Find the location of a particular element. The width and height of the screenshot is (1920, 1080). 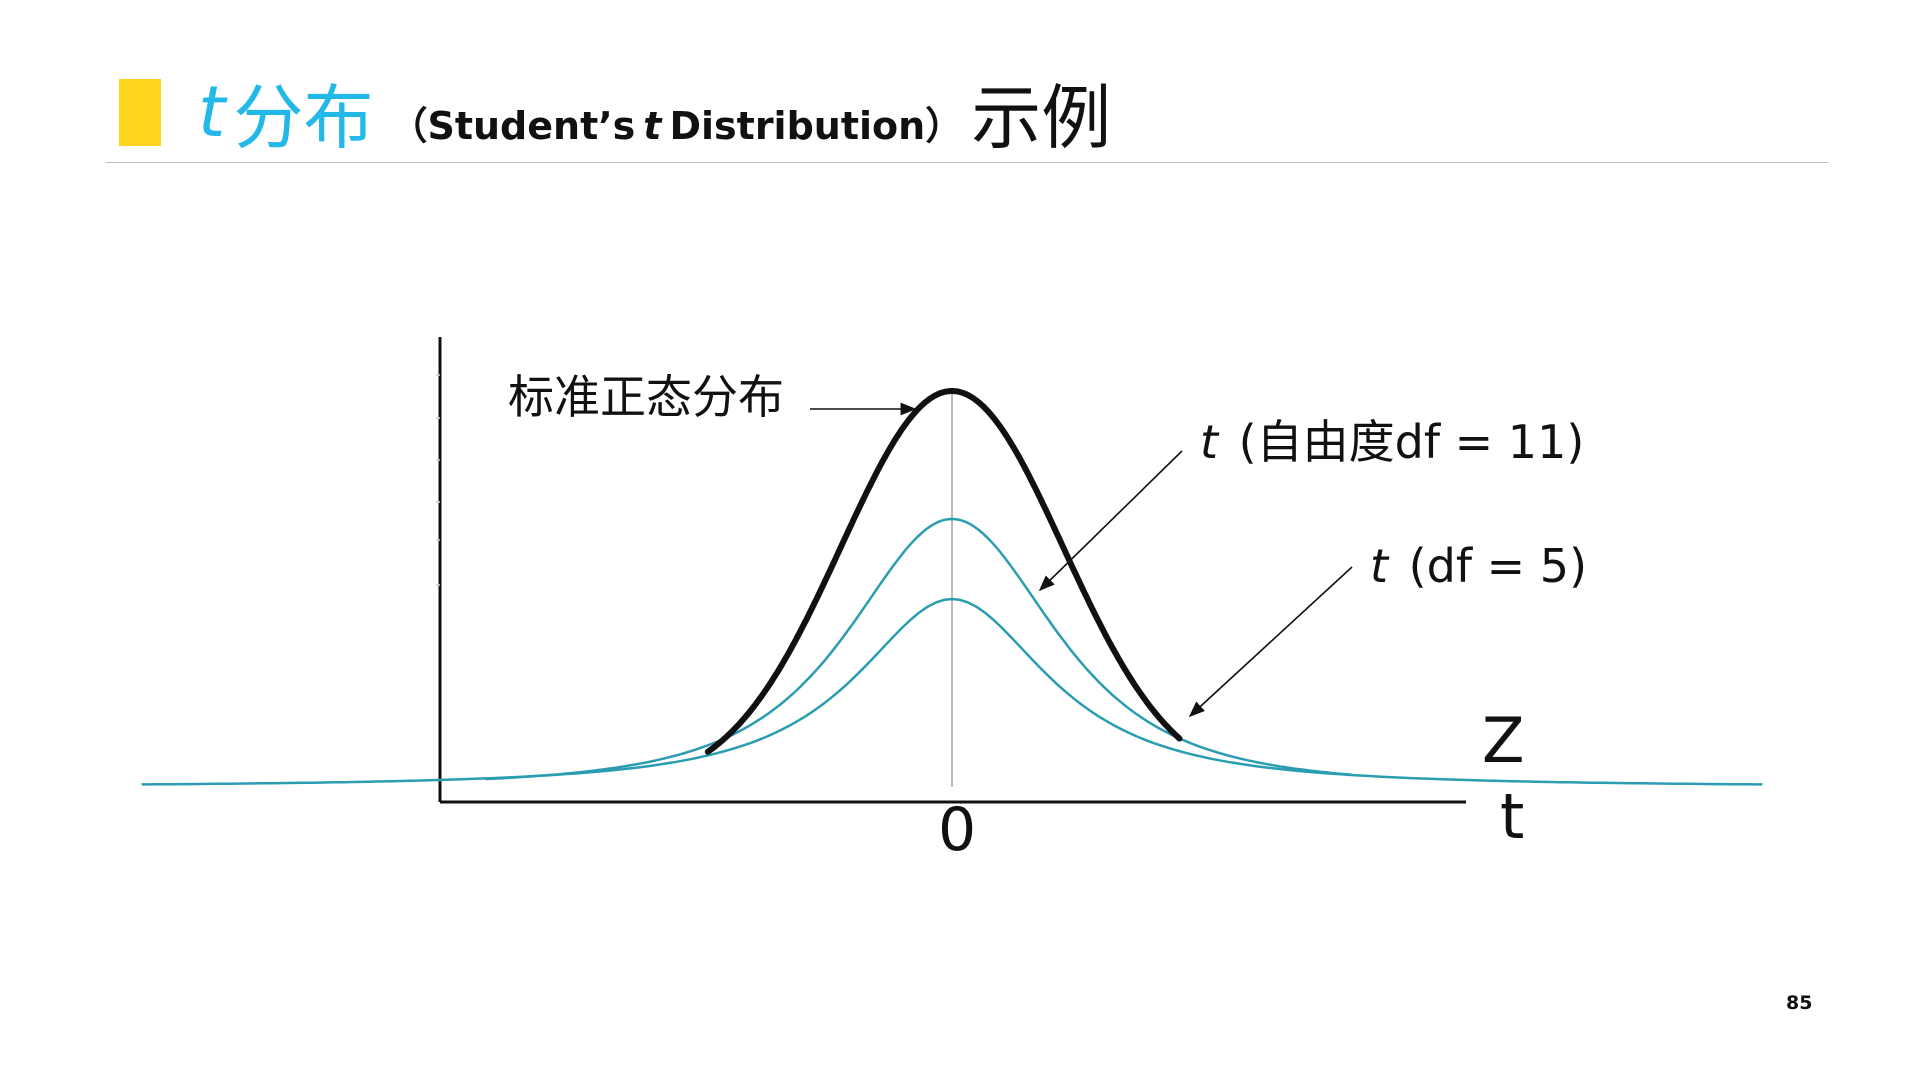

slide-title: t 分布 （Student’s t Distribution） 示例 is located at coordinates (654, 112).